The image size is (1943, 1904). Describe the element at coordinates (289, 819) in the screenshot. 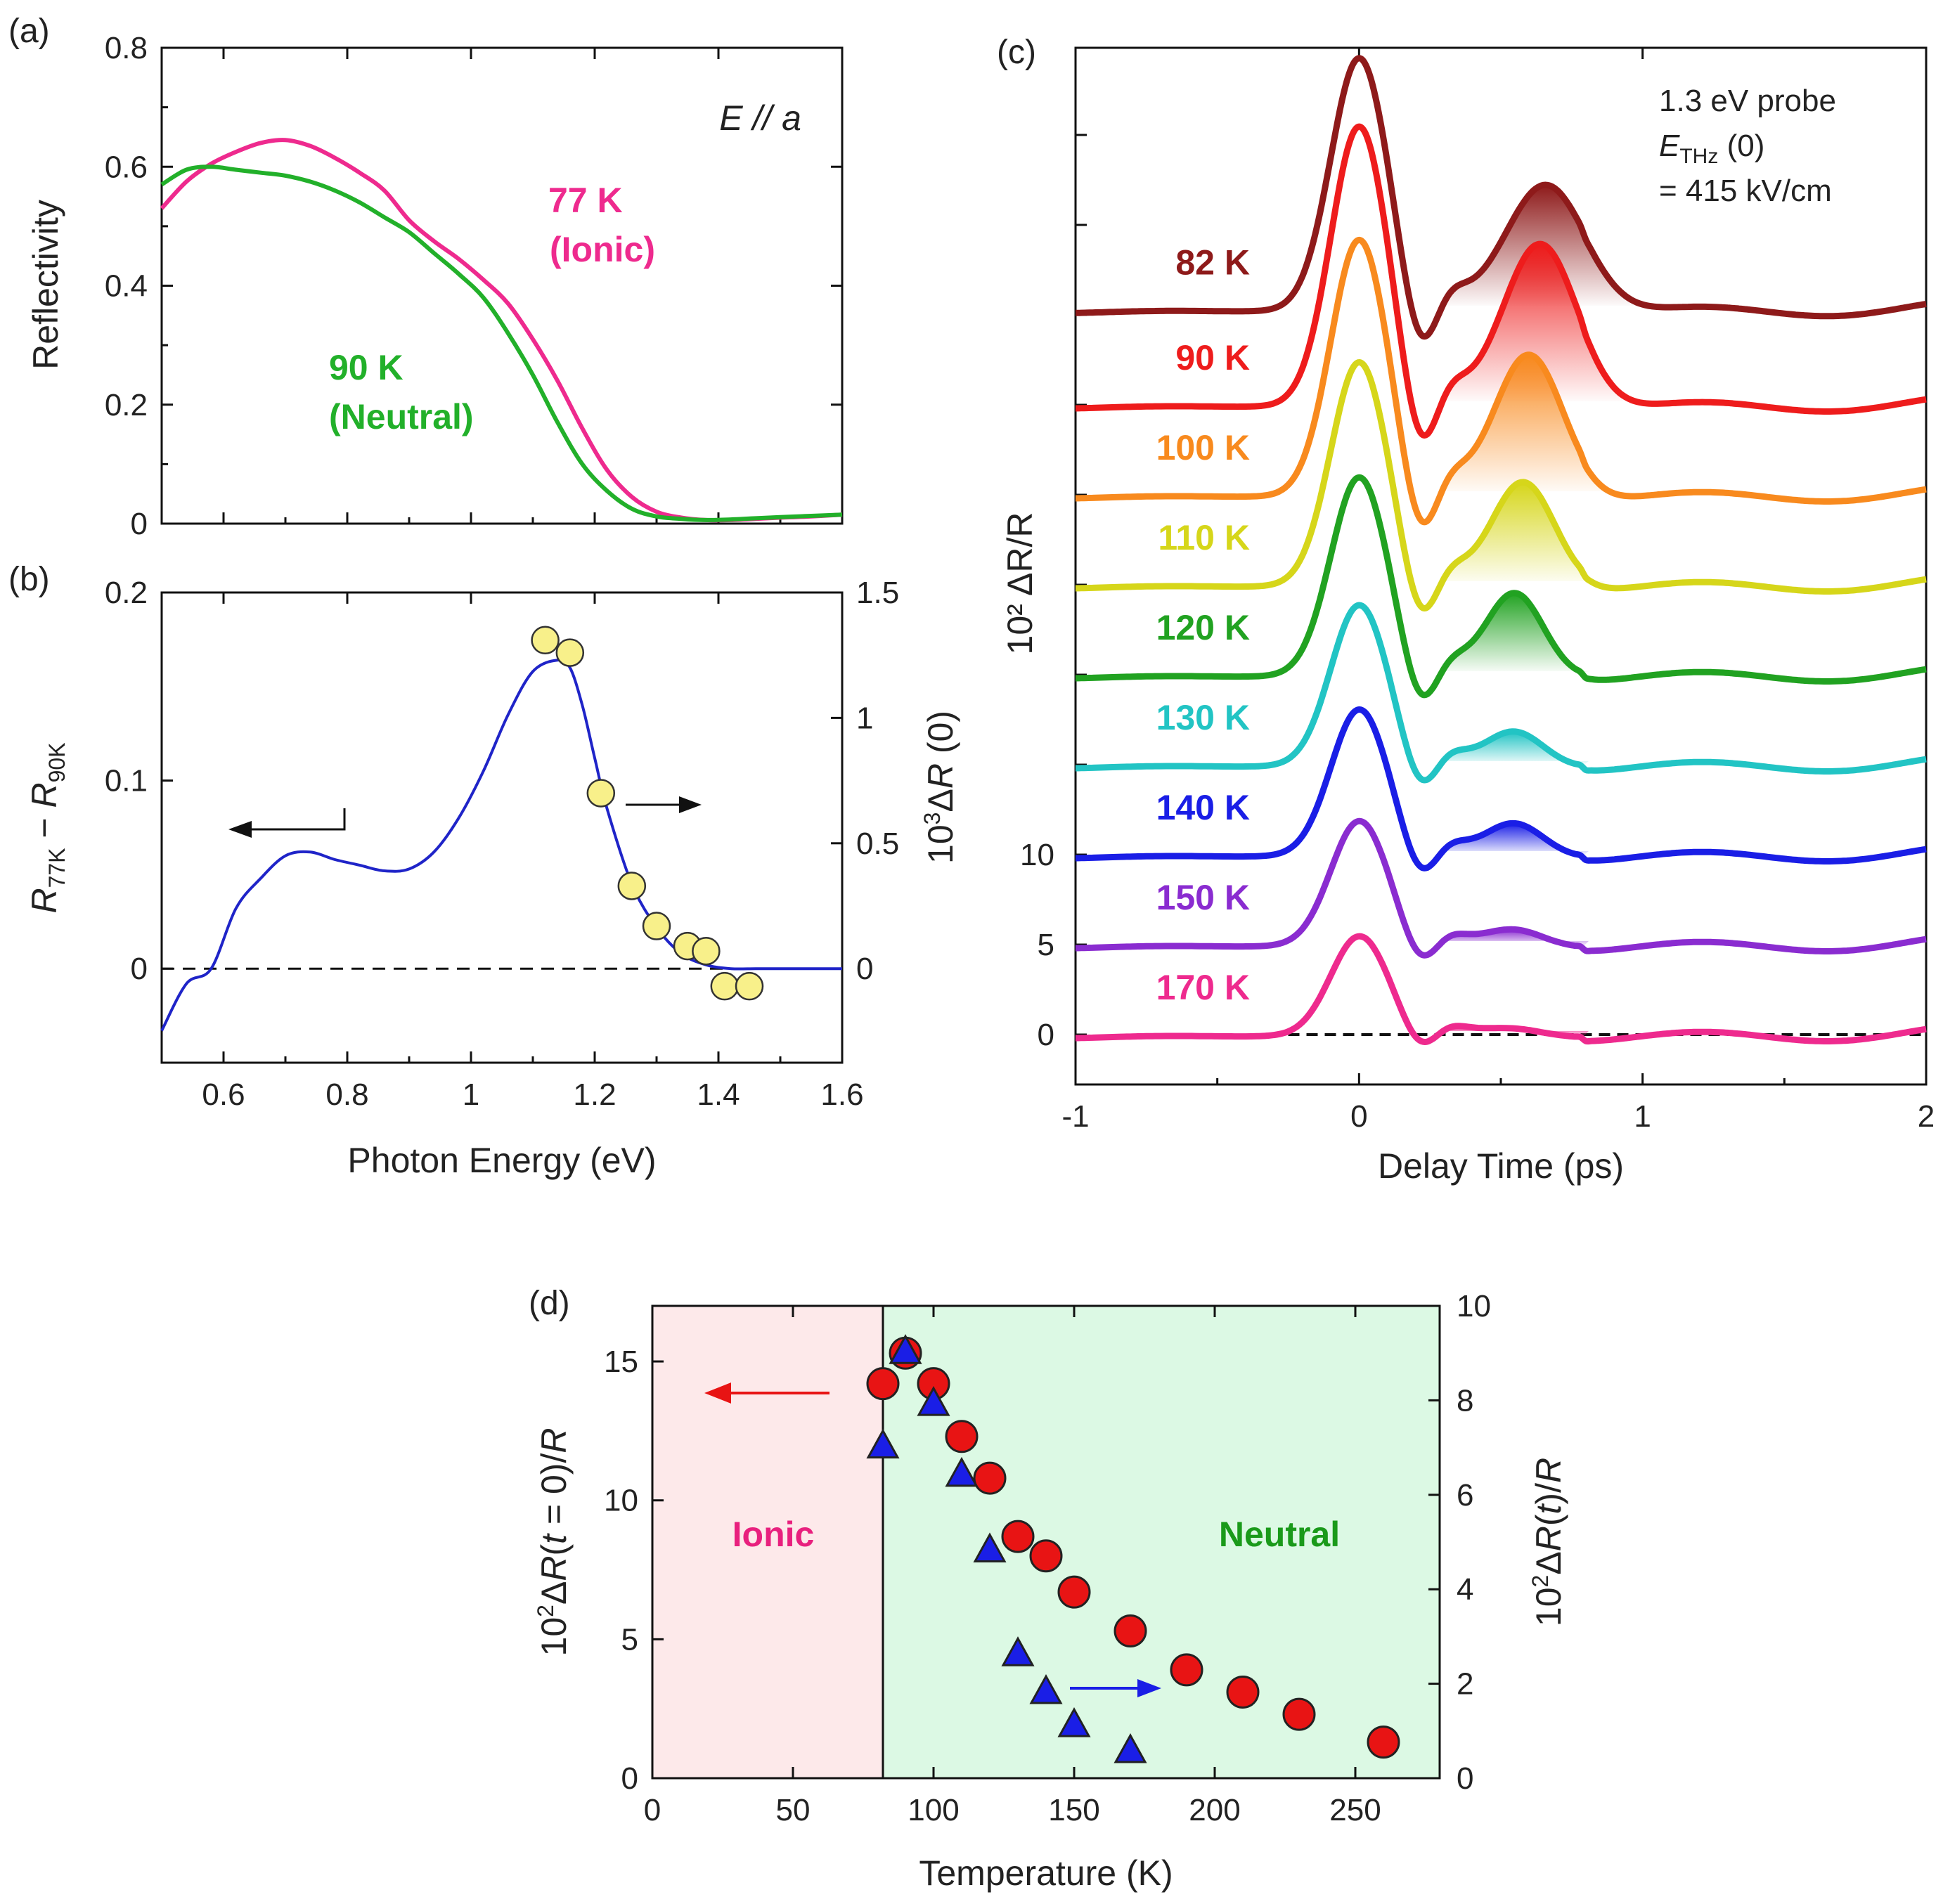

I see `left-arrow-line` at that location.